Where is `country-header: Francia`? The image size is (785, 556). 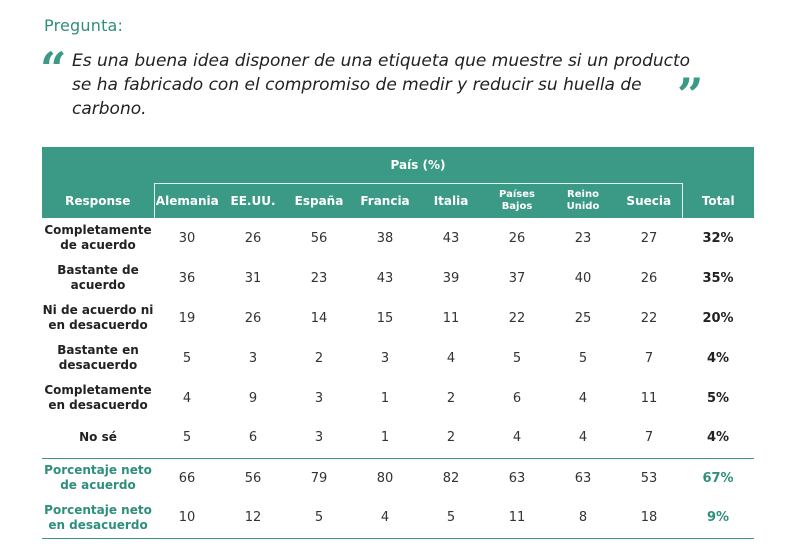 country-header: Francia is located at coordinates (385, 200).